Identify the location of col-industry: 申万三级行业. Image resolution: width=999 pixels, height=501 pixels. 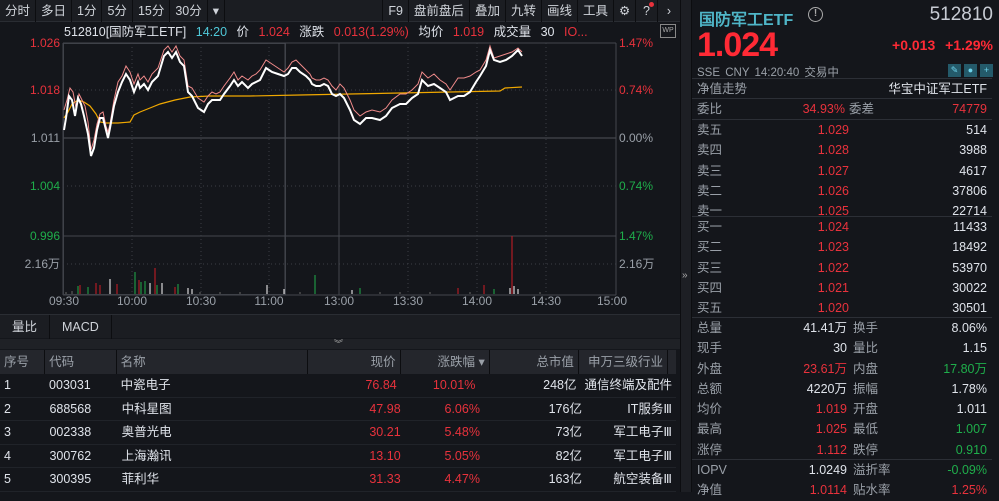
(624, 362).